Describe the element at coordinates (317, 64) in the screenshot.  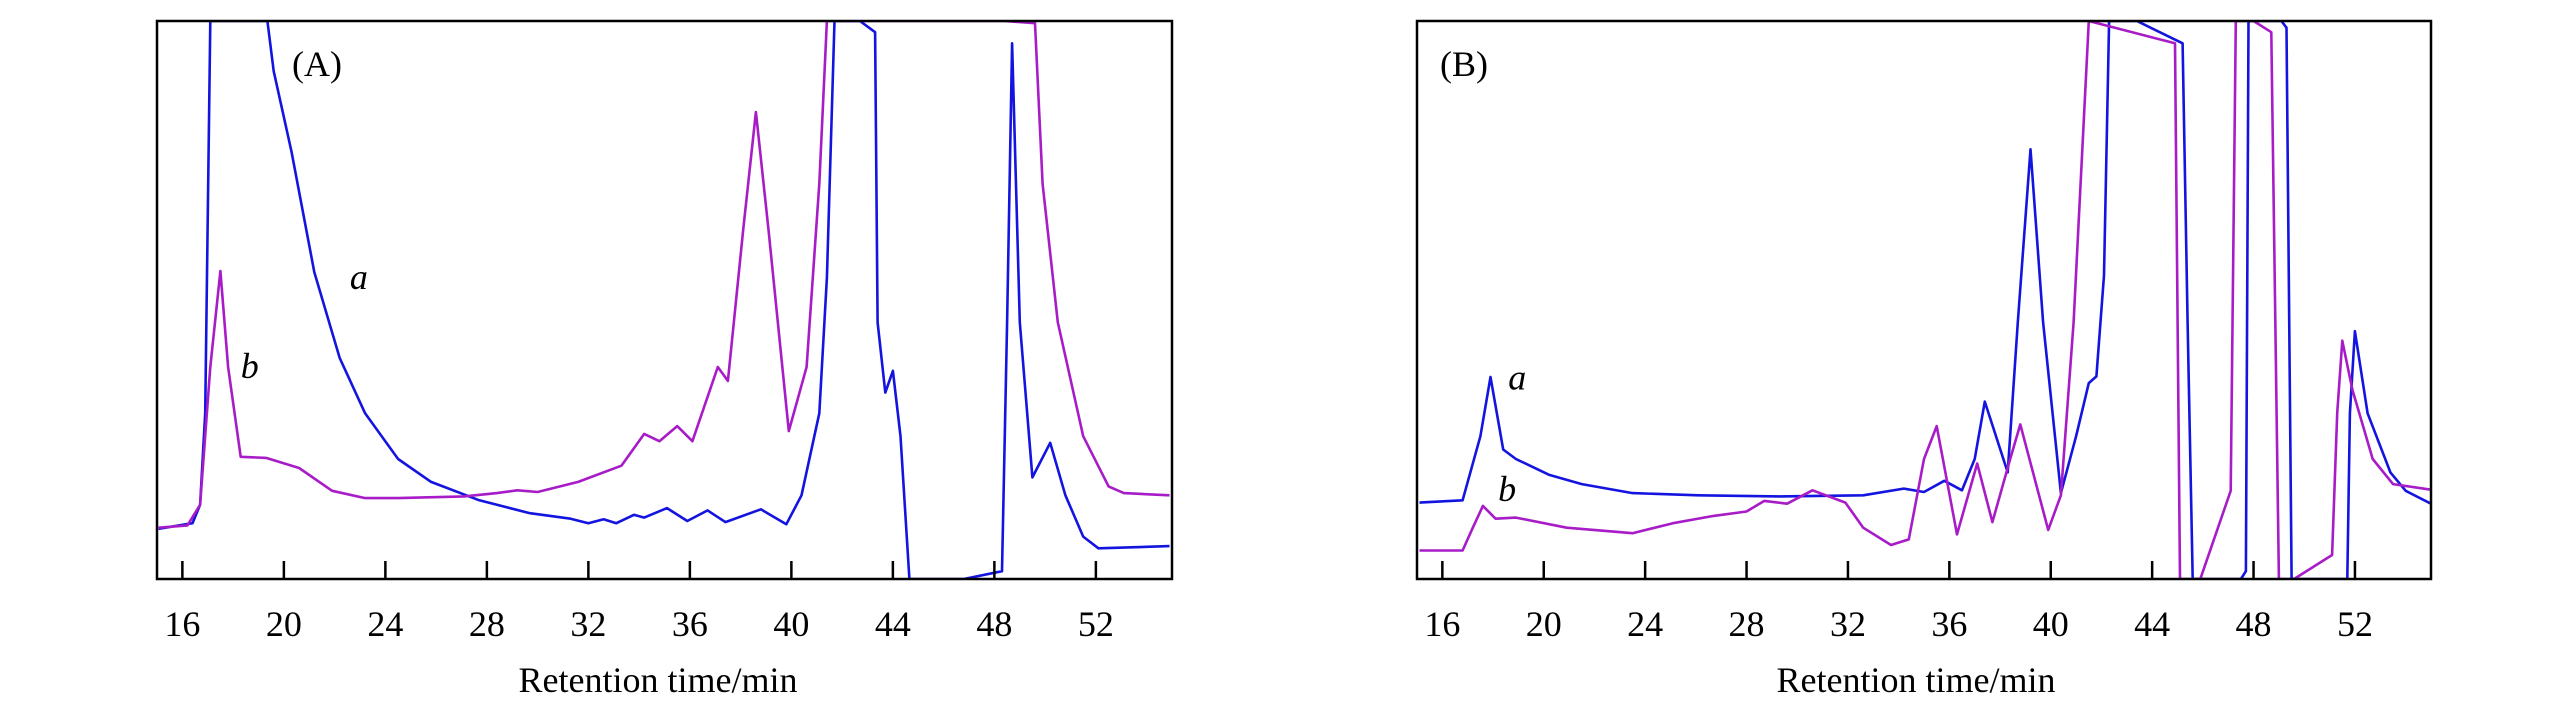
I see `panel-label: (A)` at that location.